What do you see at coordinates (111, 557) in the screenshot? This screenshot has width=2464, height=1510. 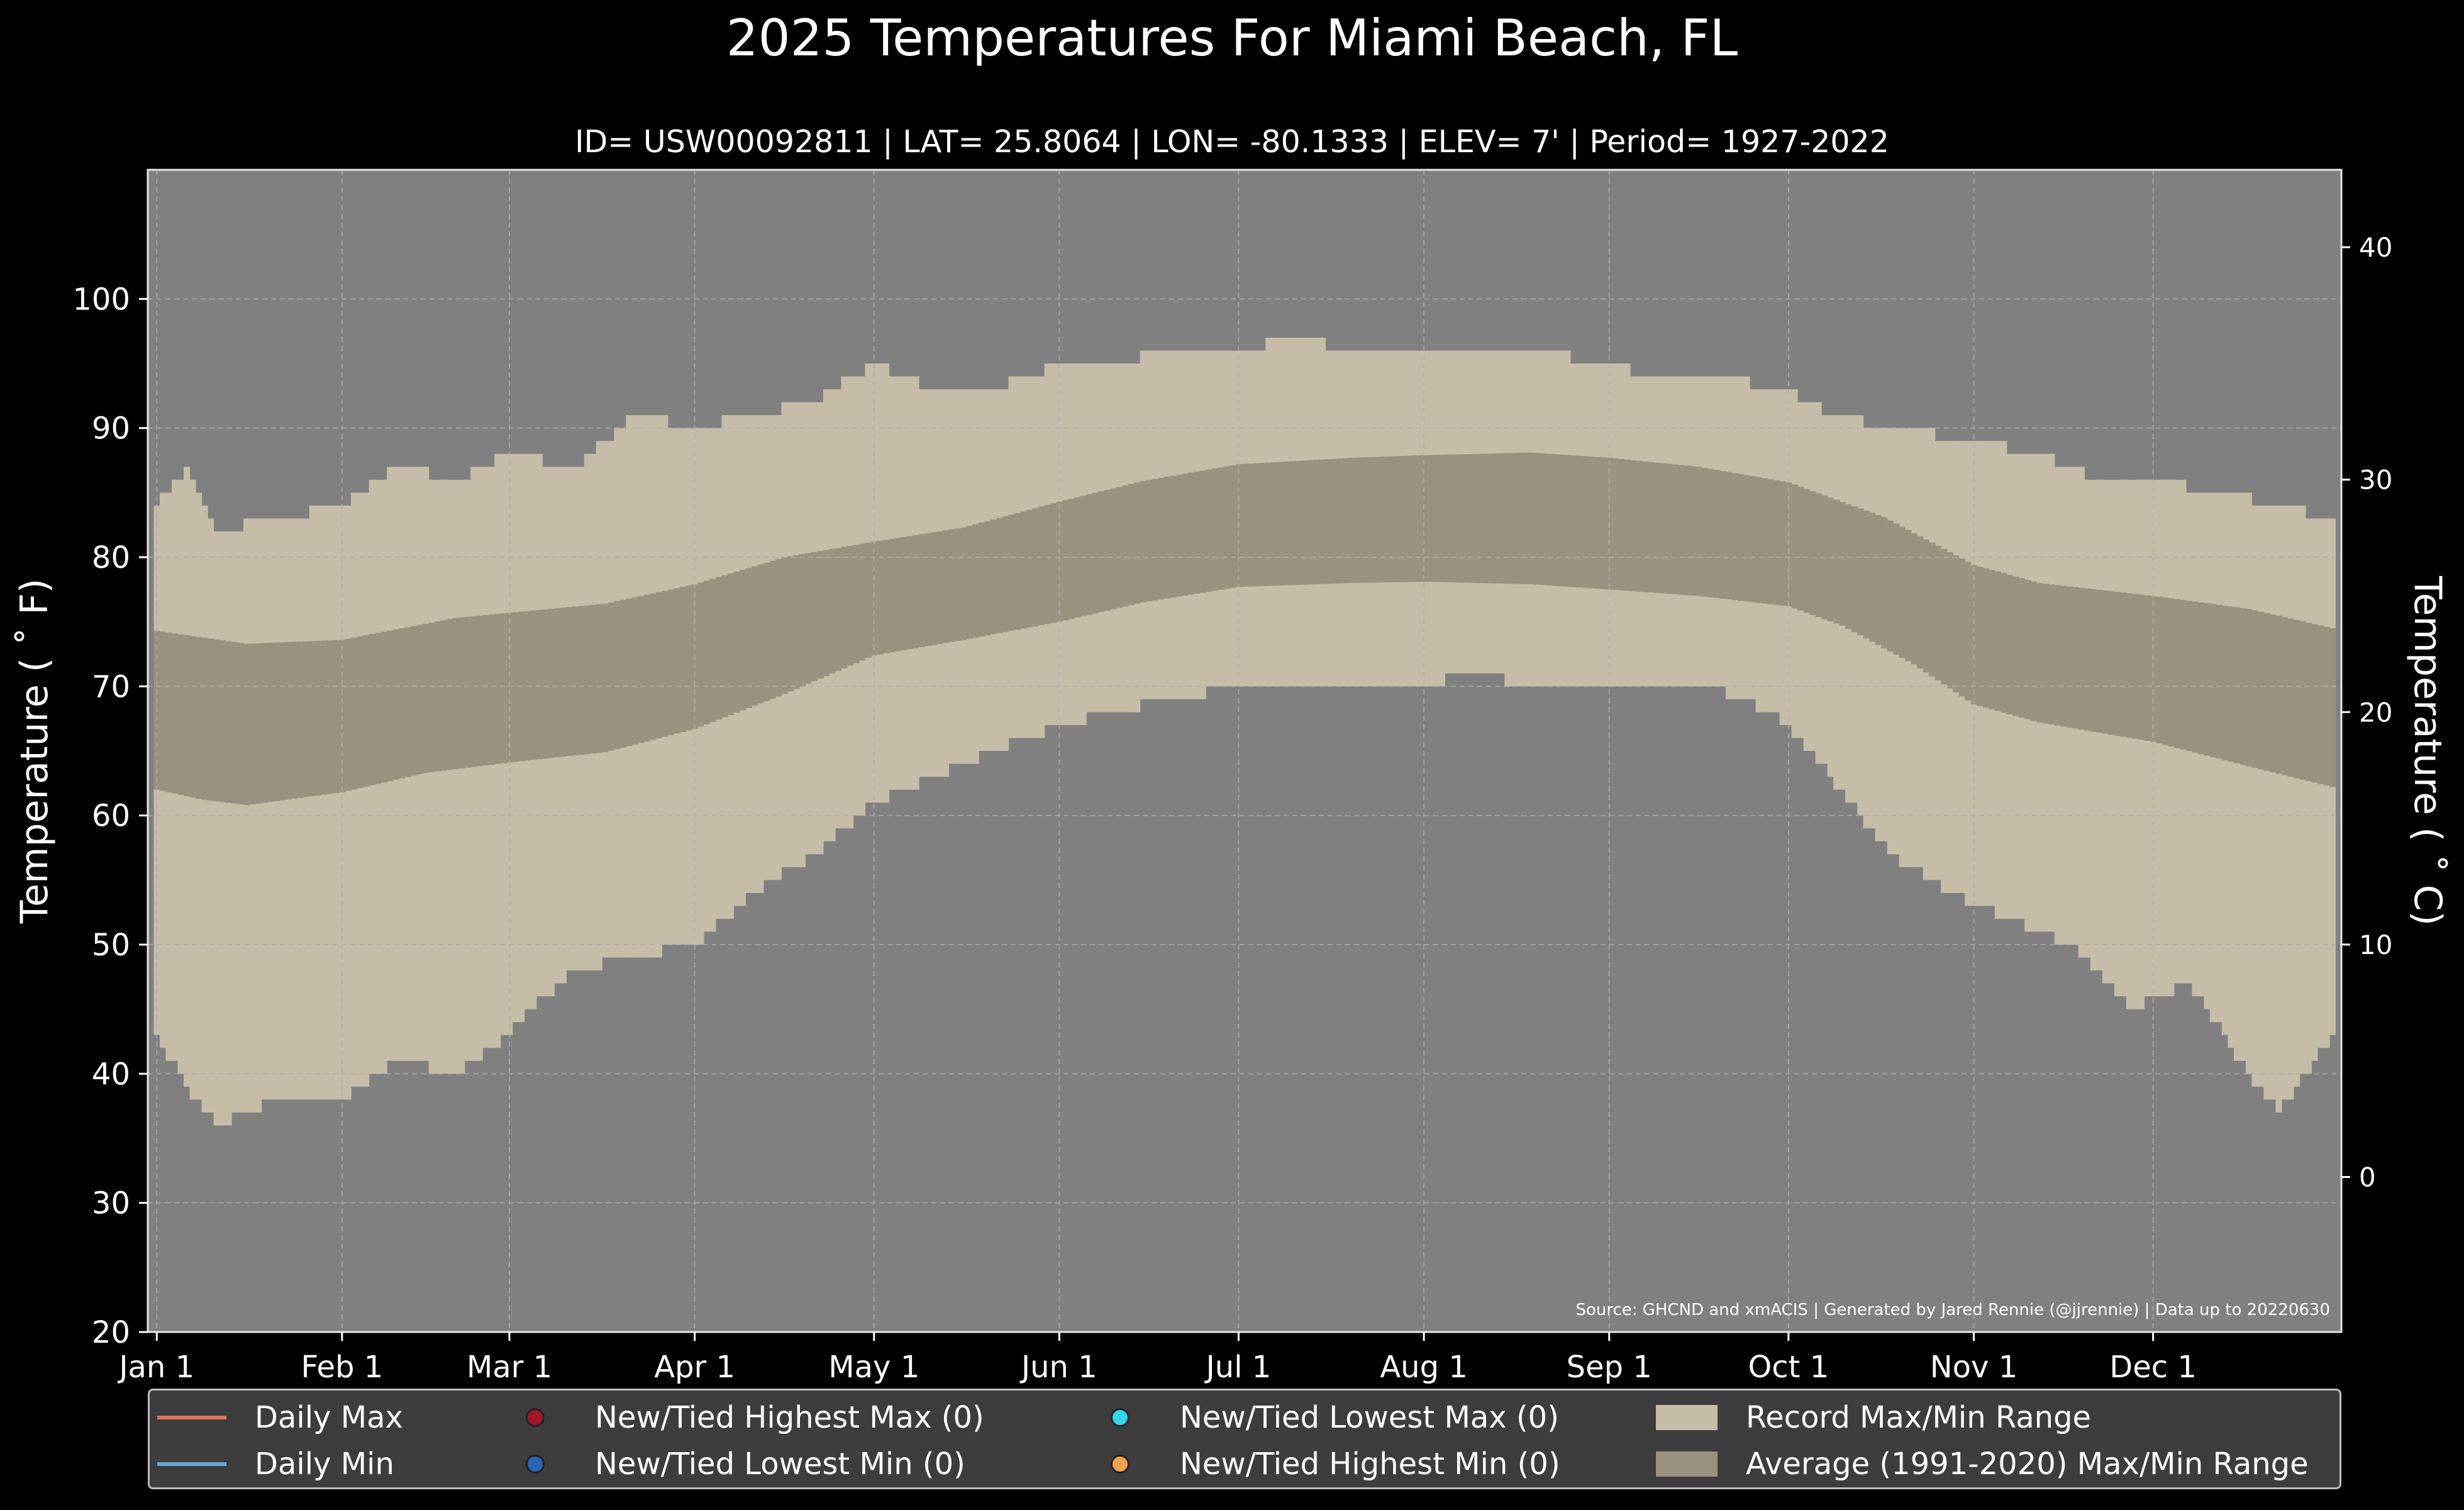 I see `y-tick-label: 80` at bounding box center [111, 557].